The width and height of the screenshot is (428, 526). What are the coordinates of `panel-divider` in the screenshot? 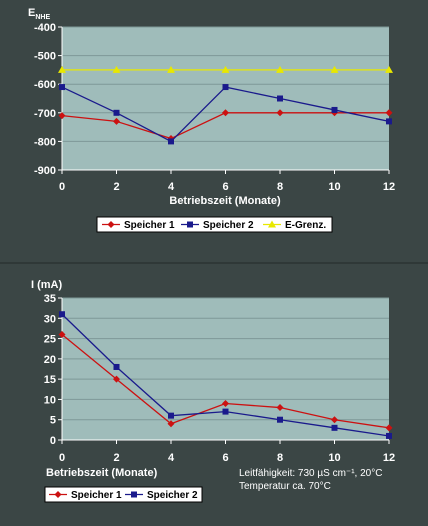 It's located at (214, 263).